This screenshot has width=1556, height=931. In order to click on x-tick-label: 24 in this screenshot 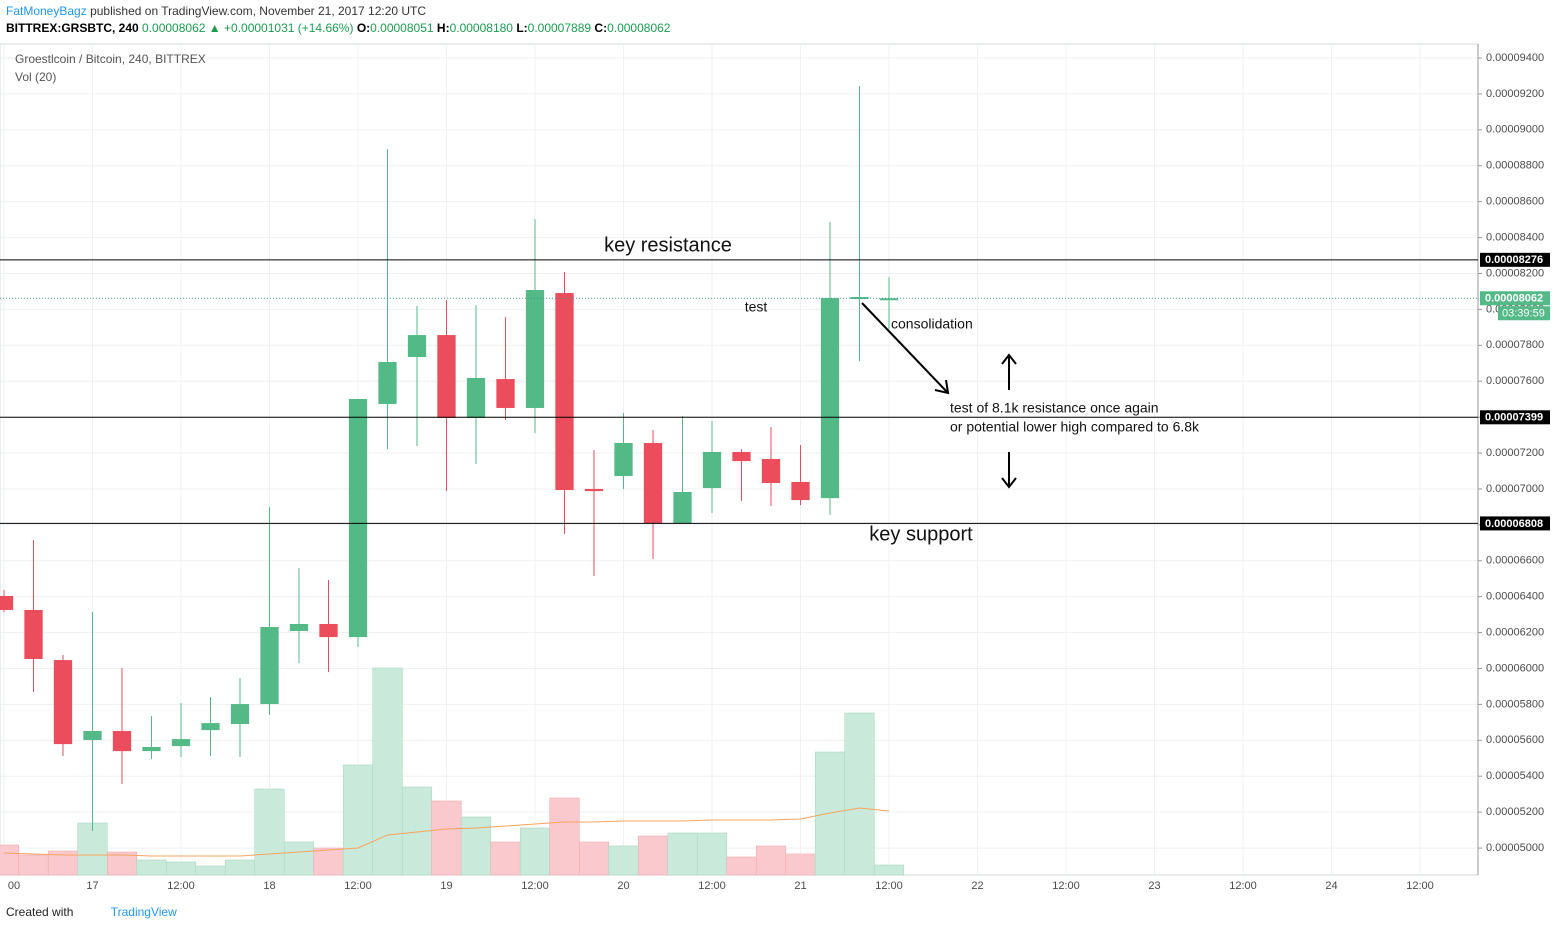, I will do `click(1331, 886)`.